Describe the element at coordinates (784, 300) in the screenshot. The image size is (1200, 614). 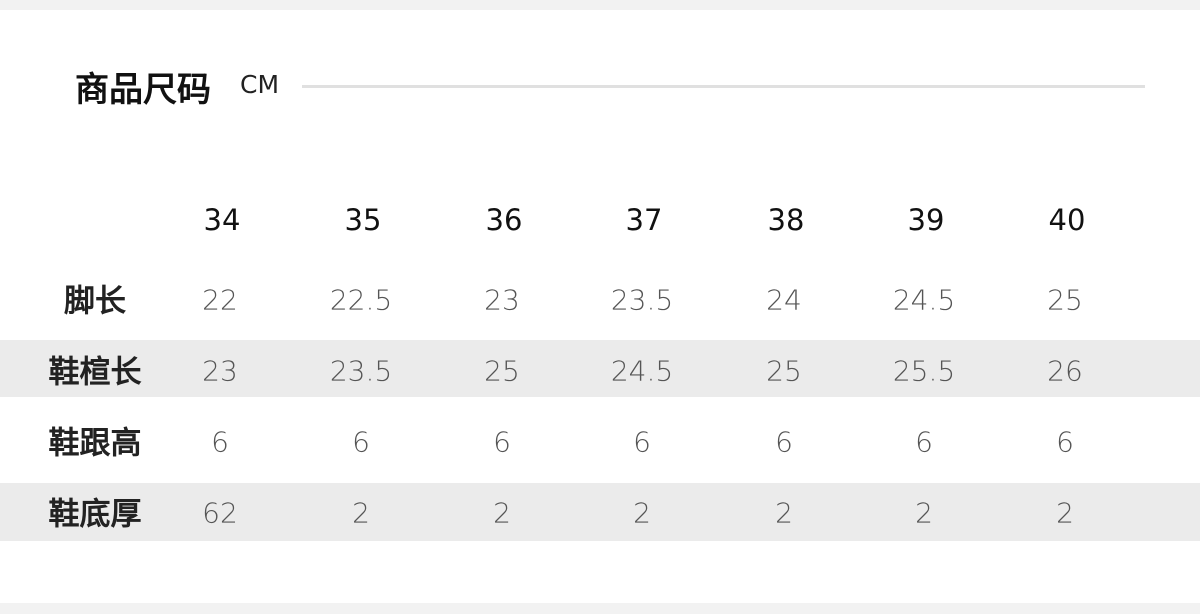
I see `cell-value: 24` at that location.